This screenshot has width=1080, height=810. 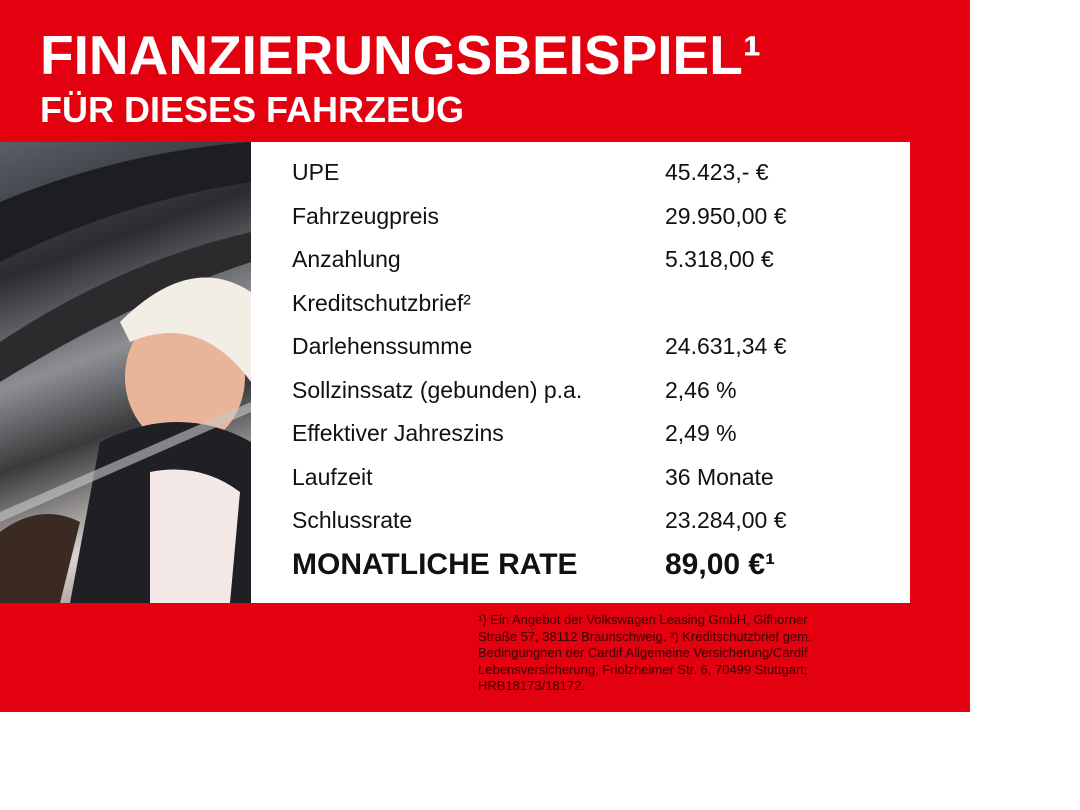 What do you see at coordinates (252, 109) in the screenshot?
I see `page-subtitle: FÜR DIESES FAHRZEUG` at bounding box center [252, 109].